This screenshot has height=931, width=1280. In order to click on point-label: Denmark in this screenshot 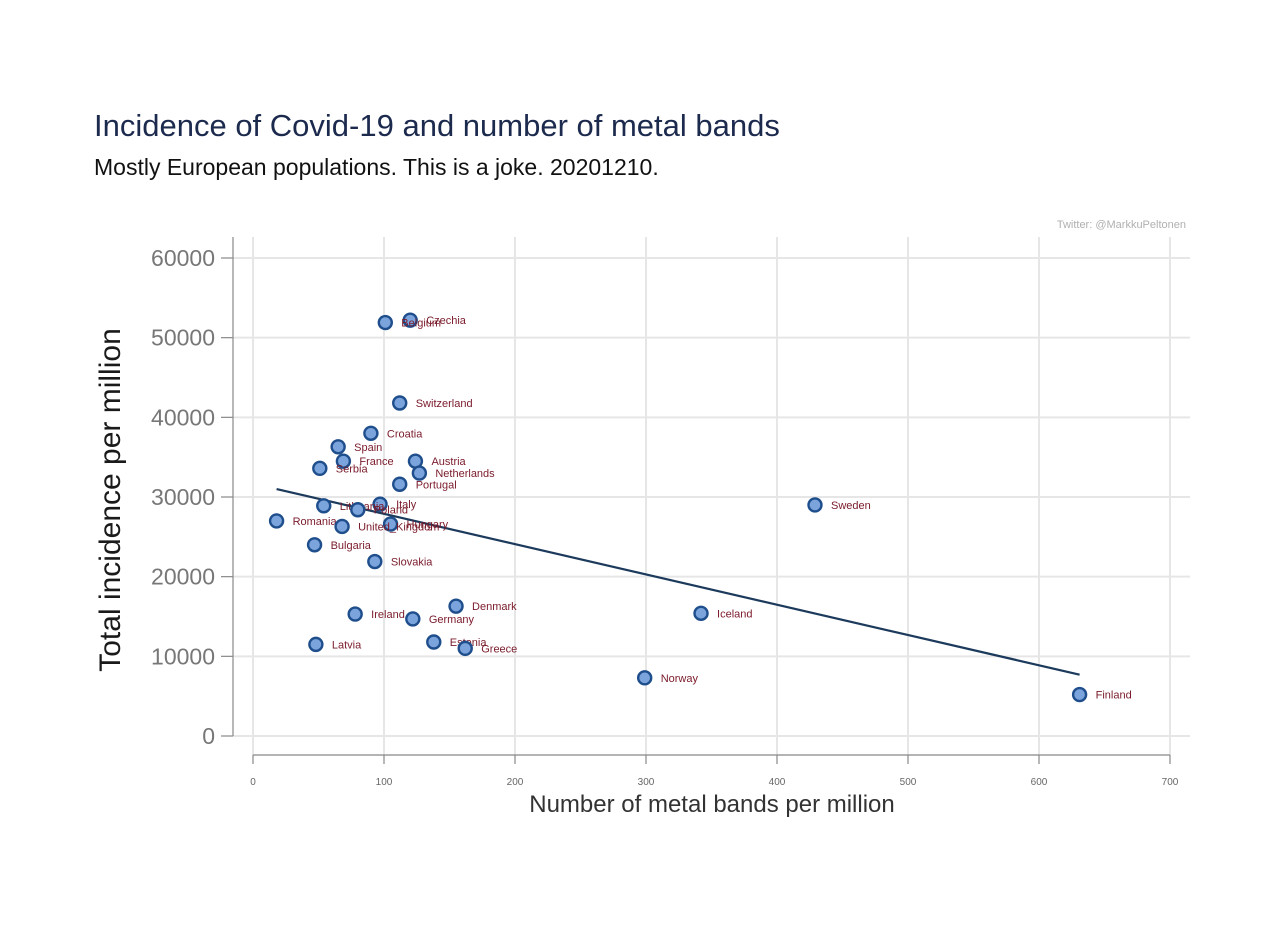, I will do `click(494, 607)`.